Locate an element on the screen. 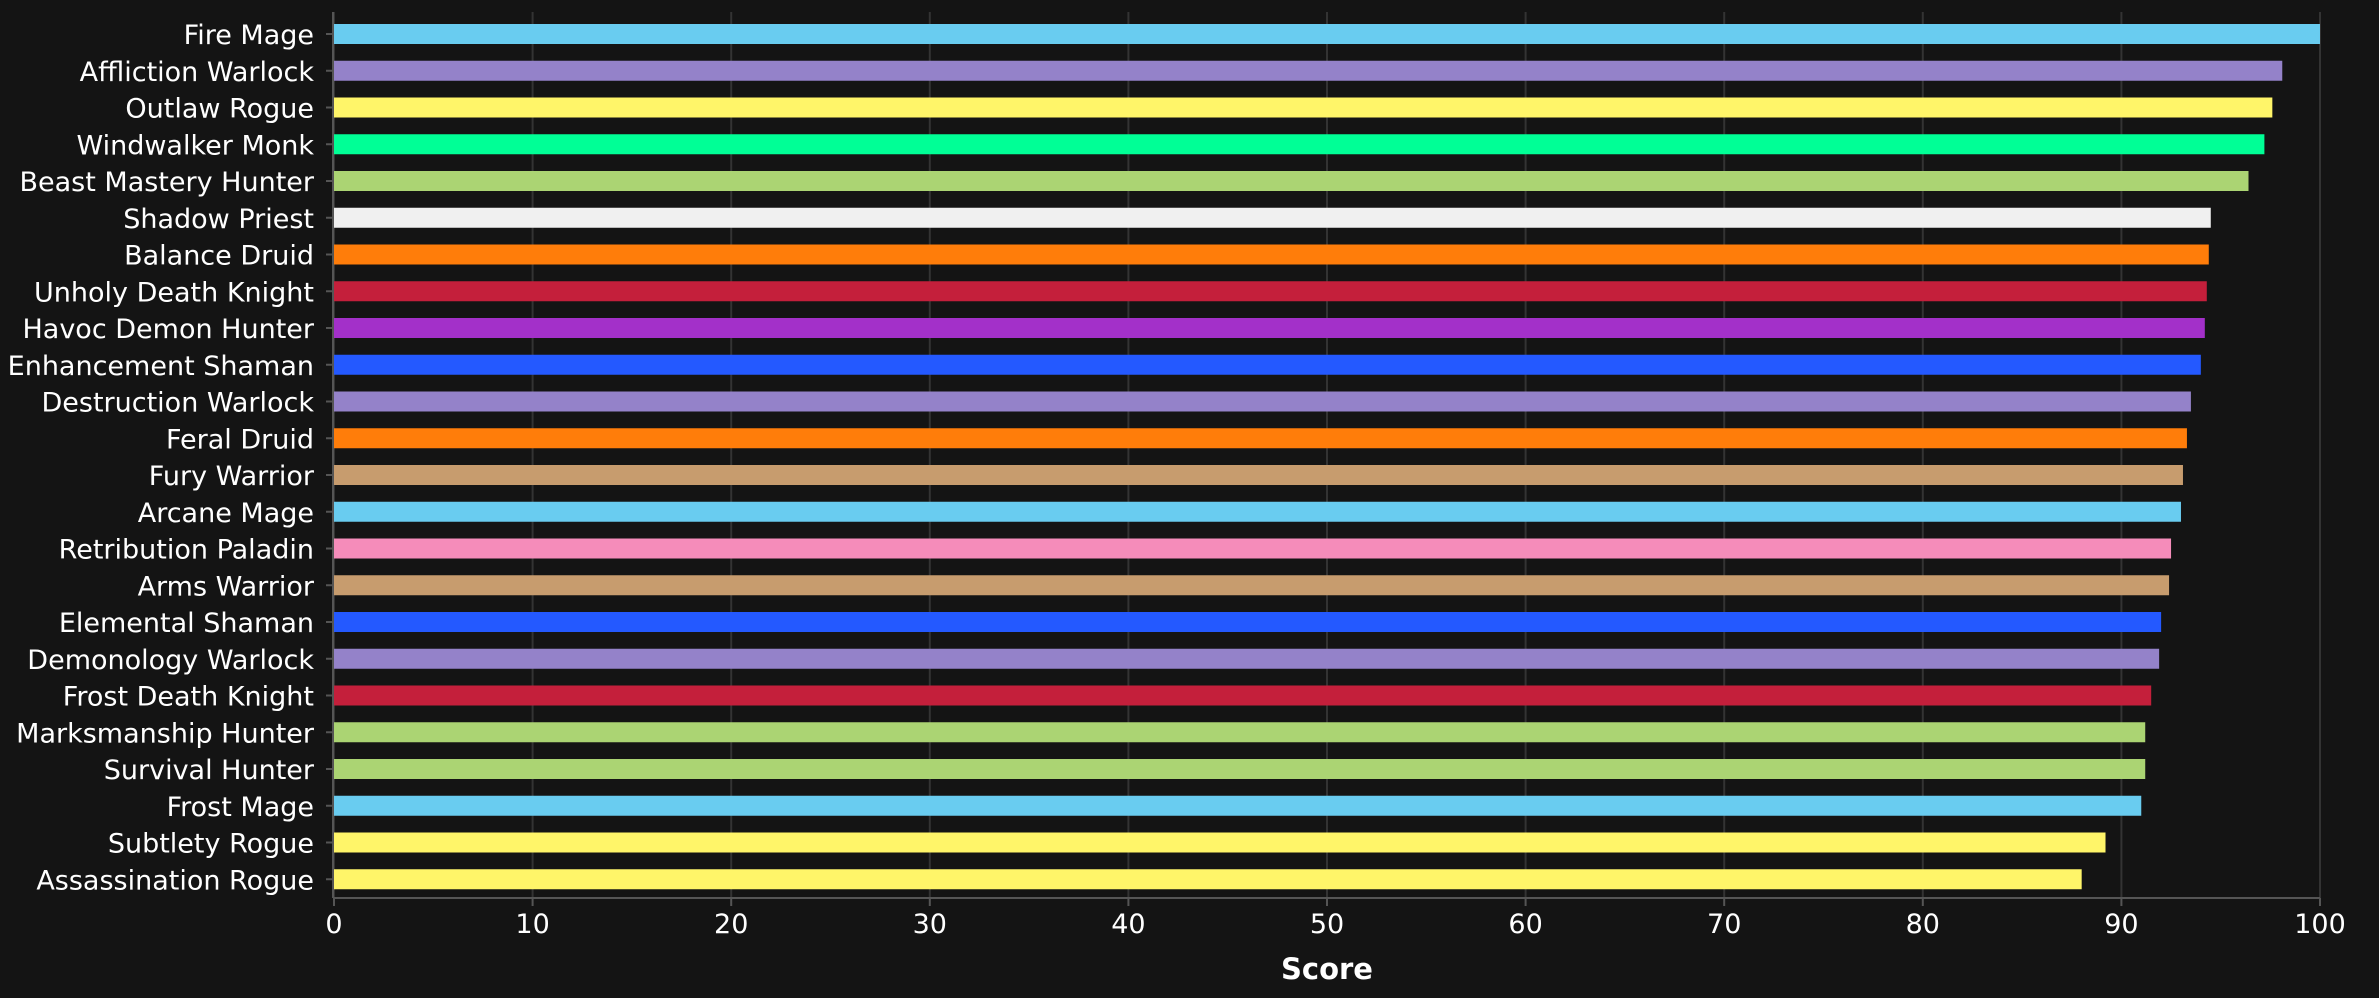 This screenshot has height=998, width=2379. bar-assassination-rogue is located at coordinates (1208, 879).